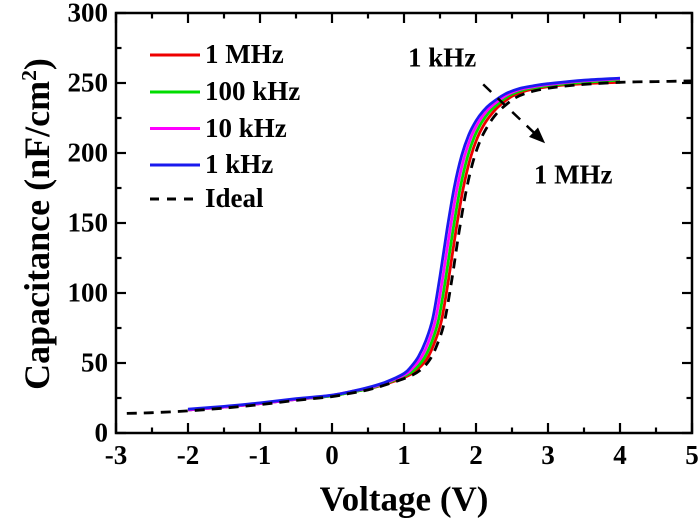 The image size is (700, 526). I want to click on y-axis-title: Capacitance (nF/cm2), so click(34, 224).